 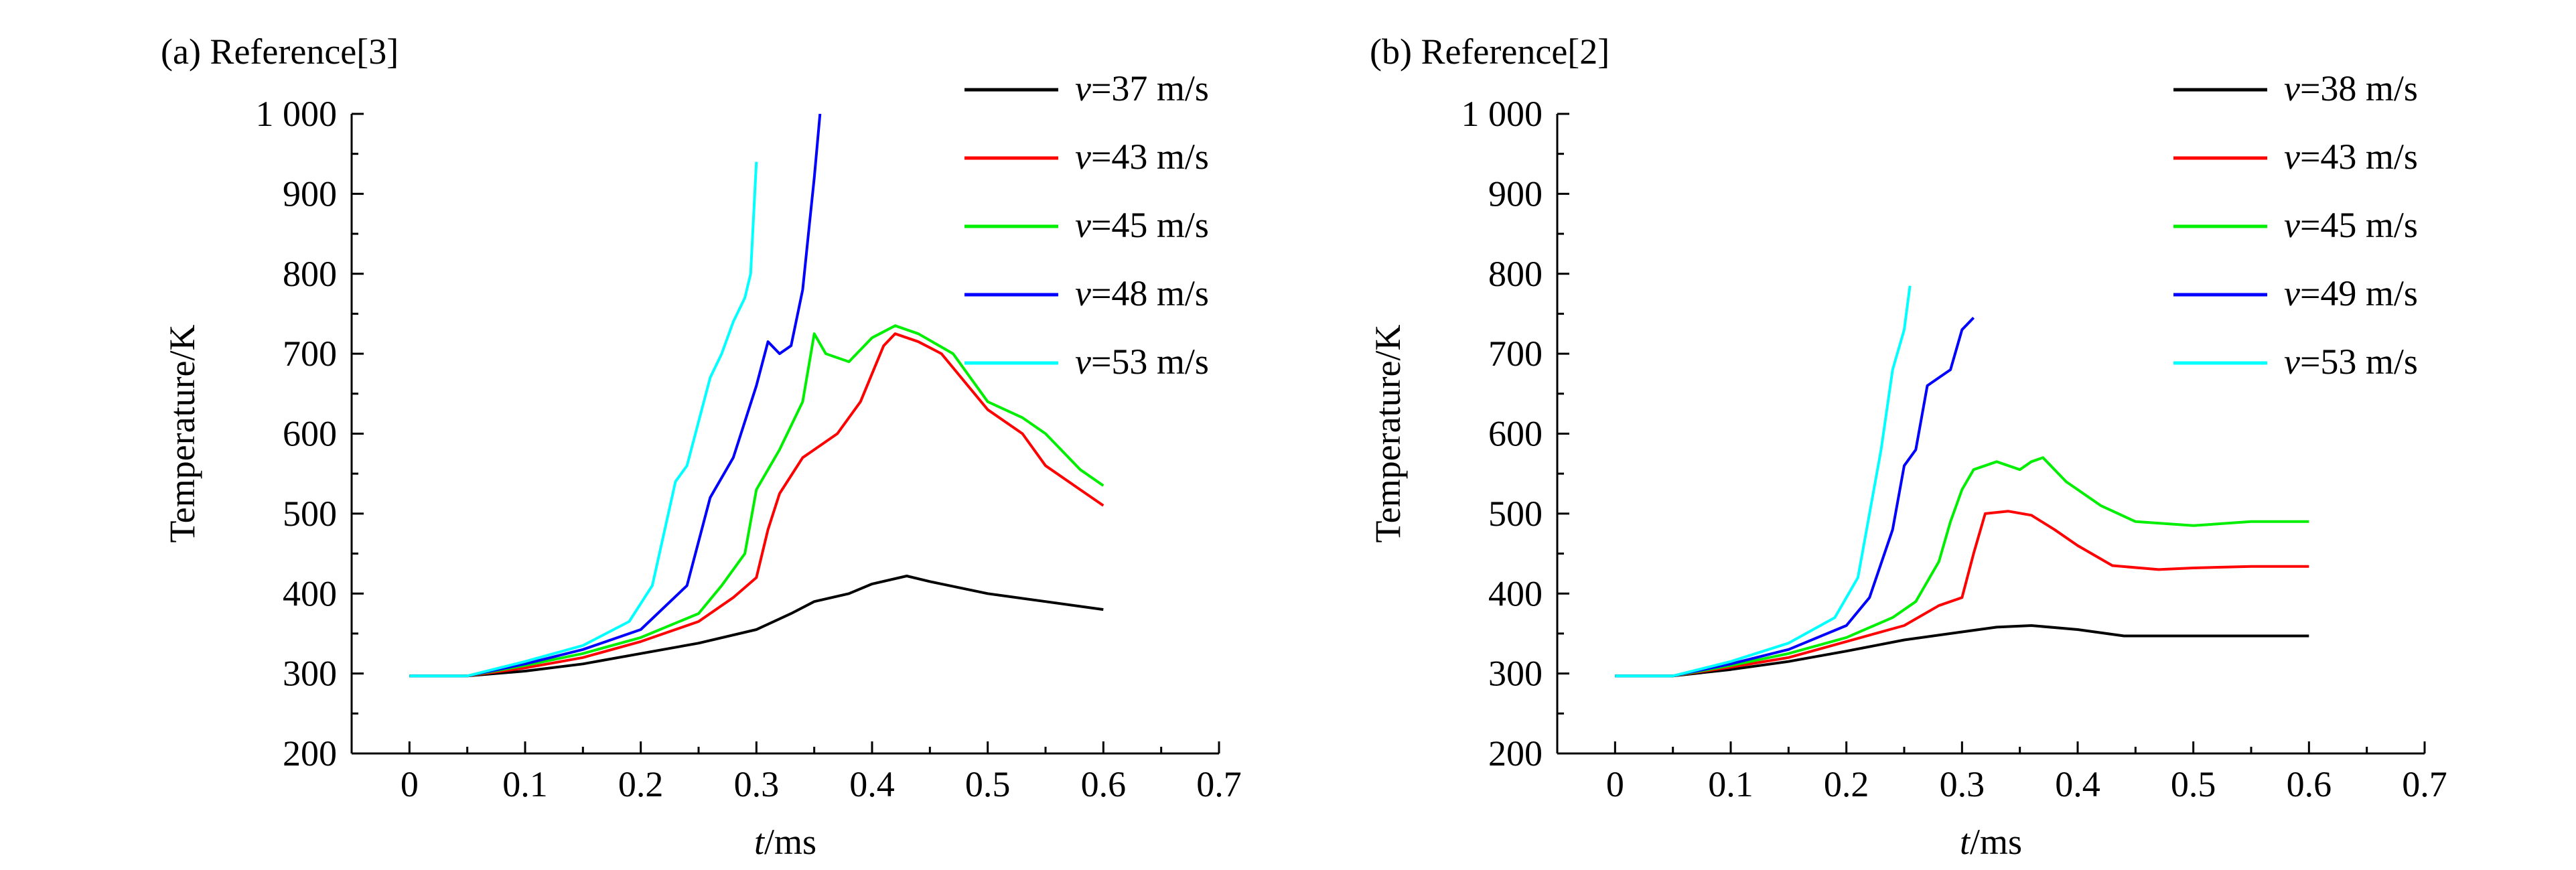 I want to click on series-line-v-48-m-s, so click(x=615, y=395).